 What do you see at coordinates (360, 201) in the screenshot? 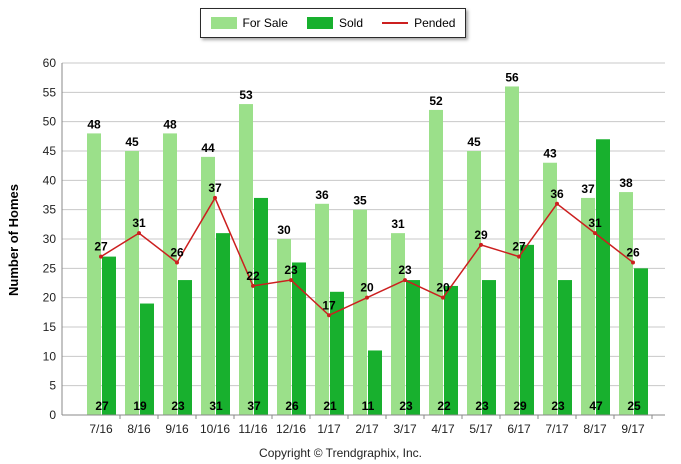
I see `data-label-for-sale: 35` at bounding box center [360, 201].